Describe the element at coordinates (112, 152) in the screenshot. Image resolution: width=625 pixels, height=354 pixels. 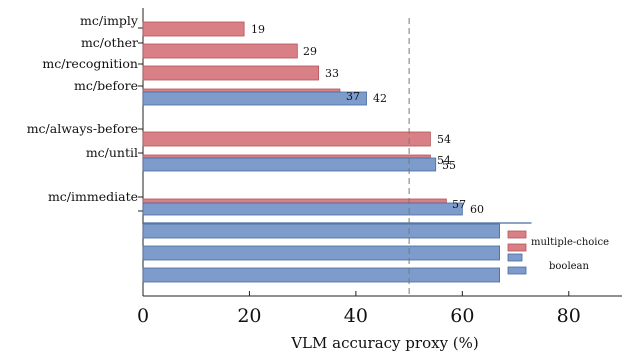
I see `category-label: mc/until` at that location.